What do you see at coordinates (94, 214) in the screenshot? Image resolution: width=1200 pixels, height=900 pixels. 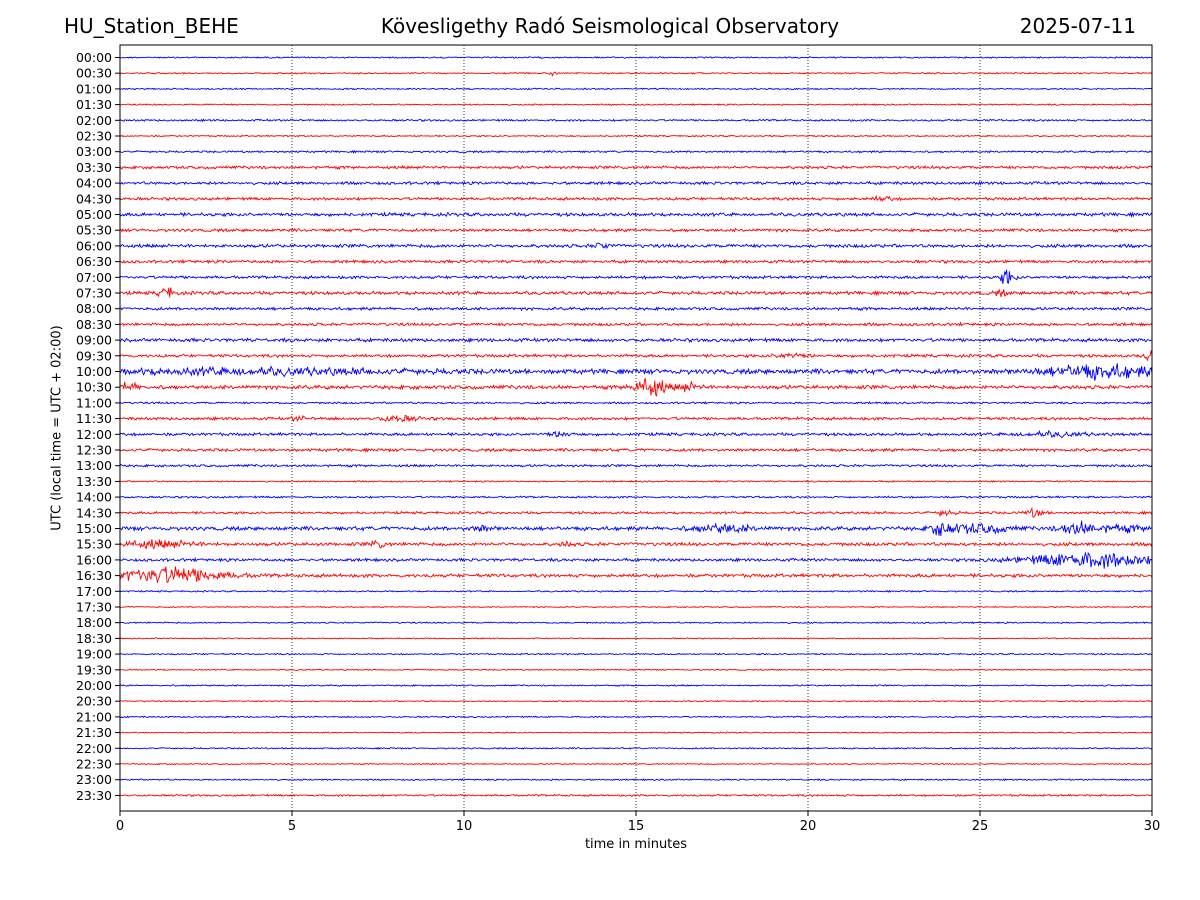 I see `row-time-label: 05:00` at bounding box center [94, 214].